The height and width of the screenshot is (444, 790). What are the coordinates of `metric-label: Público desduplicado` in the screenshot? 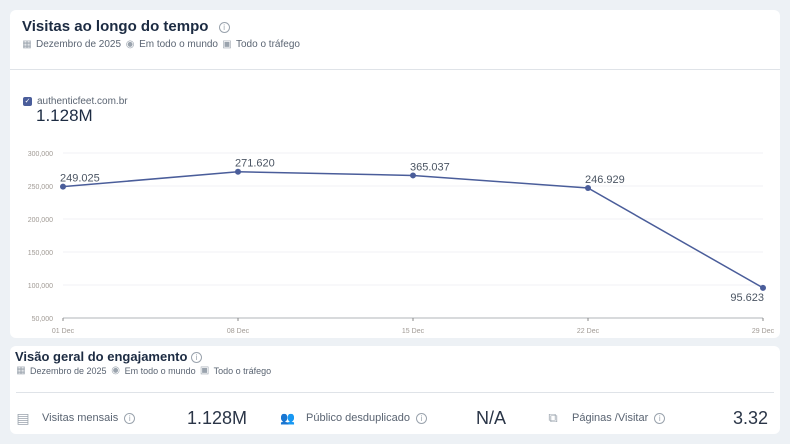 It's located at (358, 418).